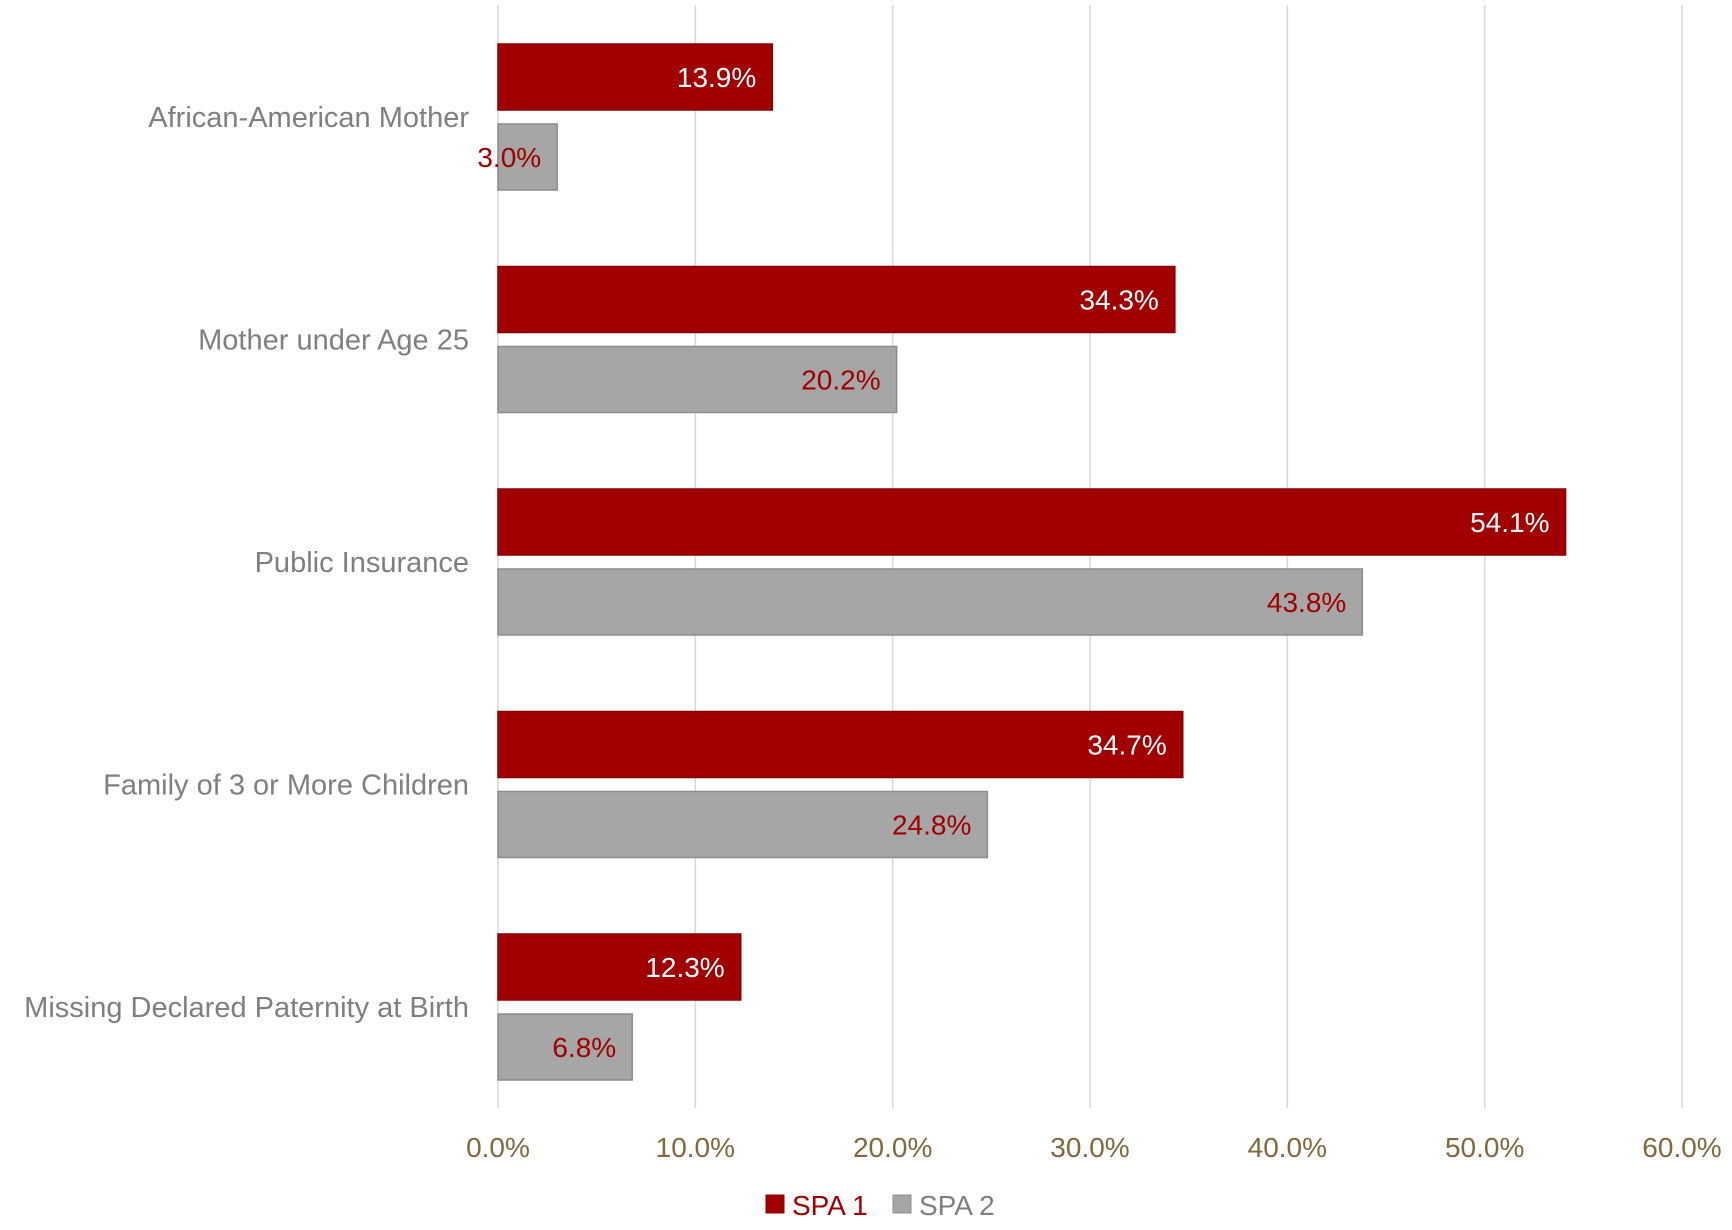  I want to click on x-tick-label: 50.0%, so click(1484, 1147).